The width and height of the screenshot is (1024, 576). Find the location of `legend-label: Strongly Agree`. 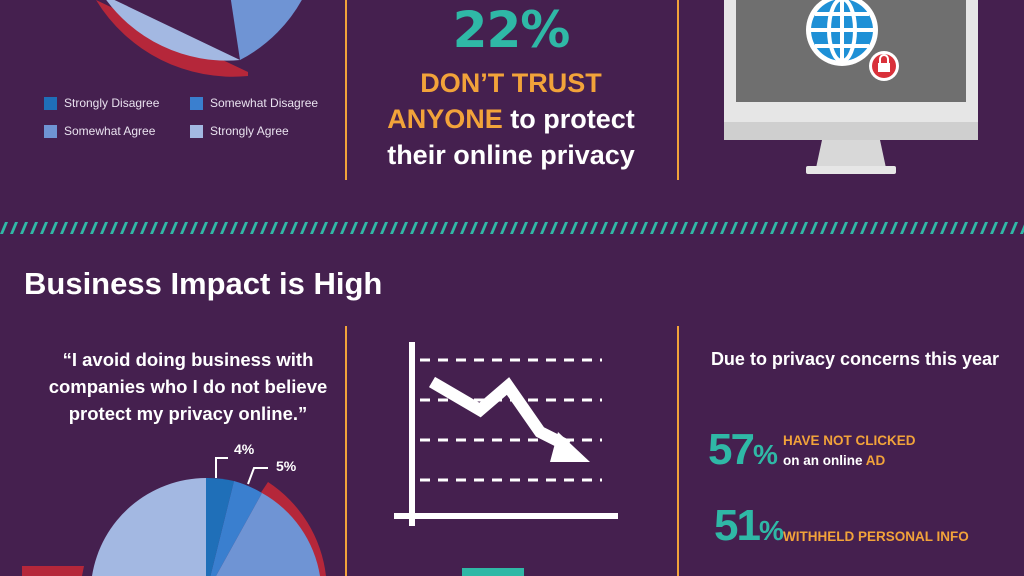

legend-label: Strongly Agree is located at coordinates (249, 131).